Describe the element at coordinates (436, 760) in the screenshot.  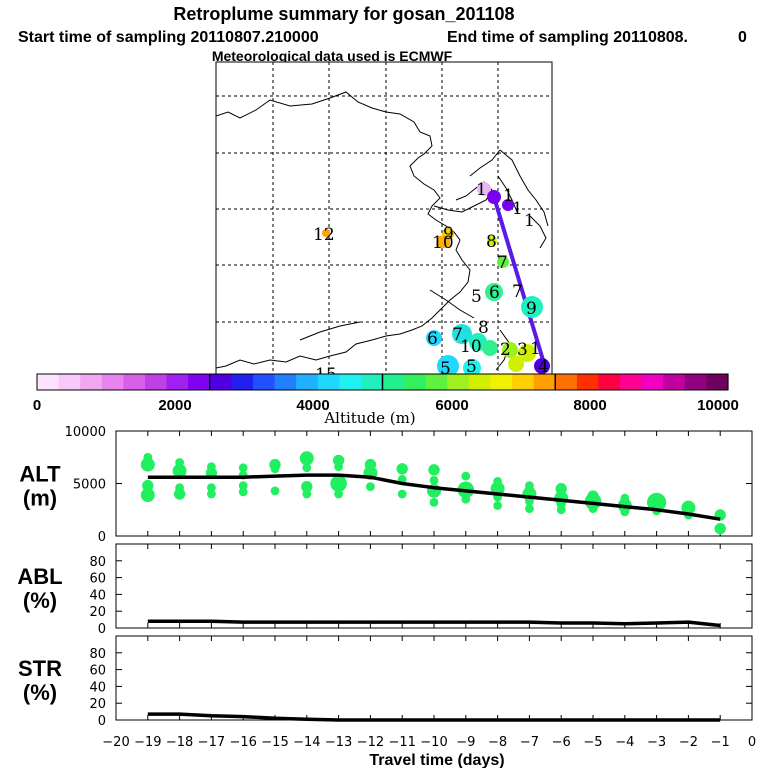
I see `x-axis-label: Travel time (days)` at that location.